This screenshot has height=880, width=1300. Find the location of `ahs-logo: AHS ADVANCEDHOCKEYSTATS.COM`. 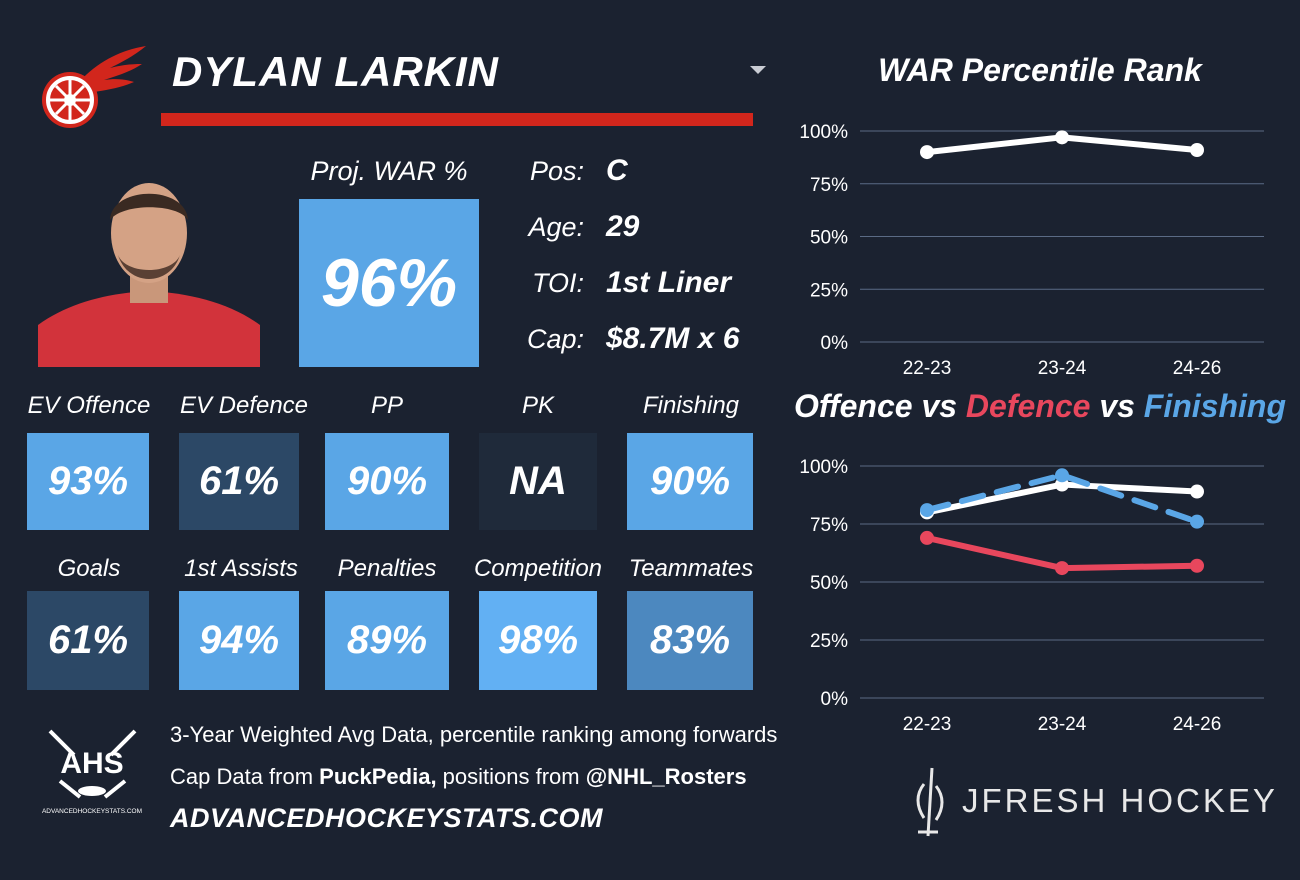

ahs-logo: AHS ADVANCEDHOCKEYSTATS.COM is located at coordinates (92, 772).